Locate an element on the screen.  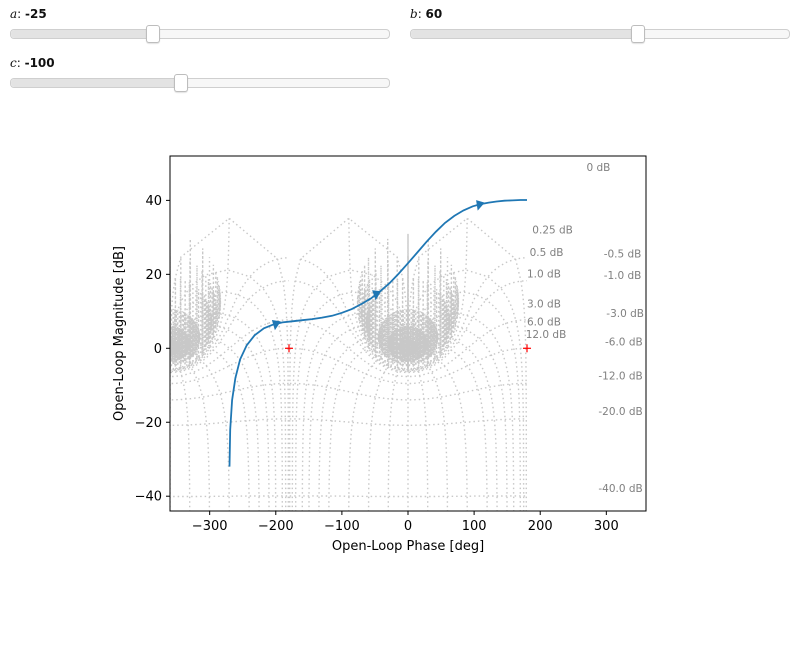
grid-label: 0.25 dB is located at coordinates (552, 231).